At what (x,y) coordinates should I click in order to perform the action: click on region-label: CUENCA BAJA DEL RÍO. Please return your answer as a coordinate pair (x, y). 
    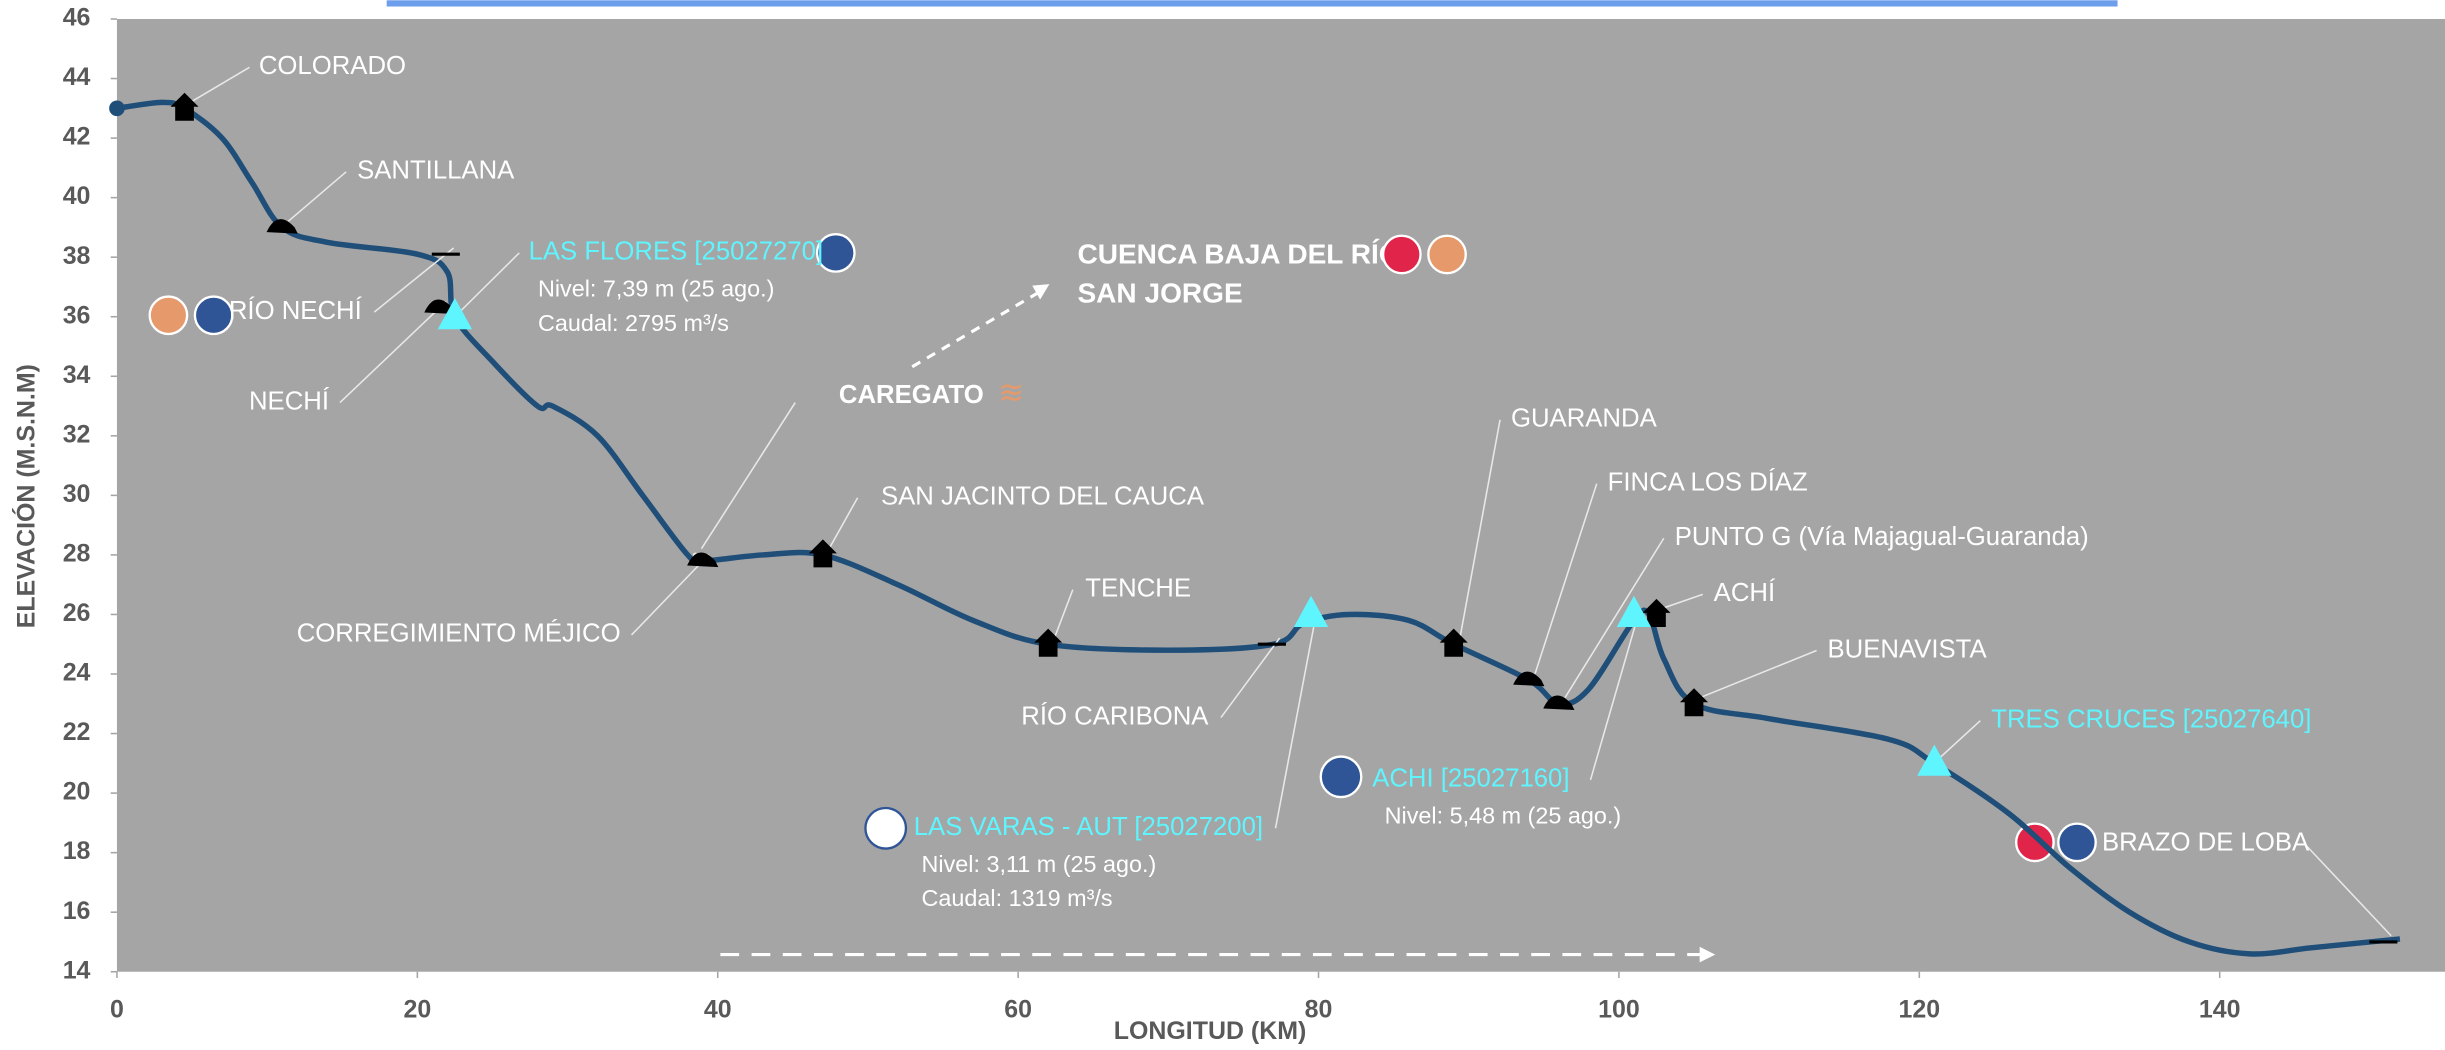
    Looking at the image, I should click on (1238, 253).